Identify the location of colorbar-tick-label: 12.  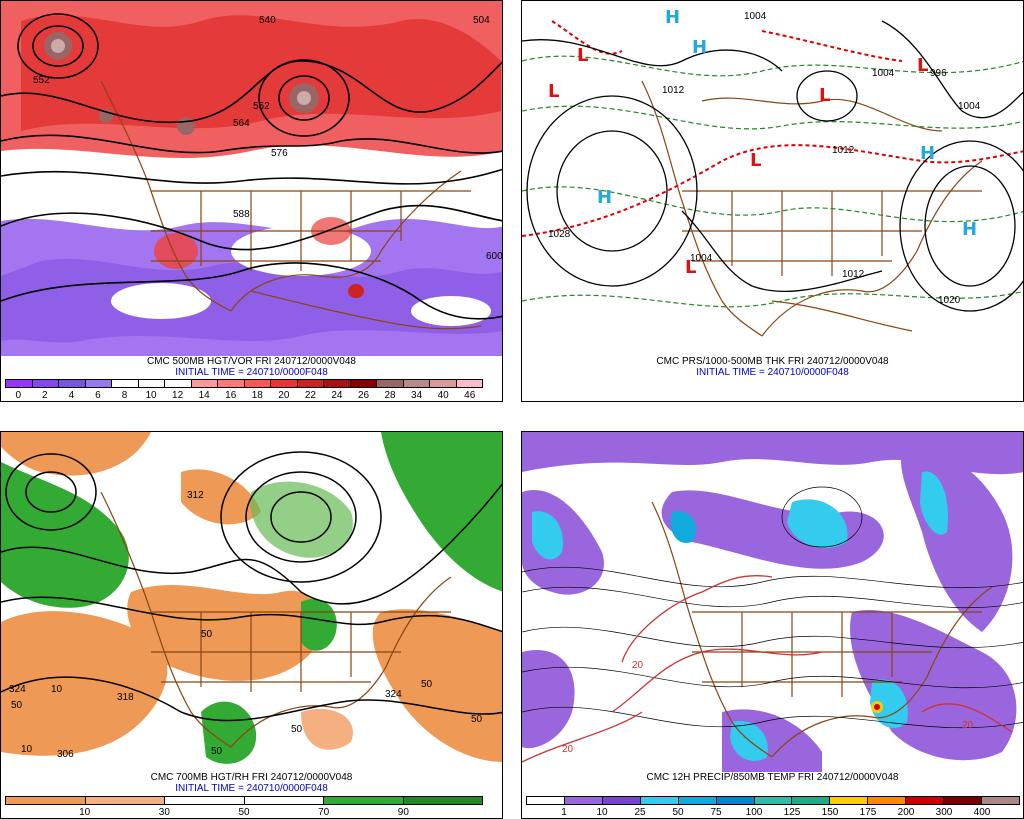
(178, 395).